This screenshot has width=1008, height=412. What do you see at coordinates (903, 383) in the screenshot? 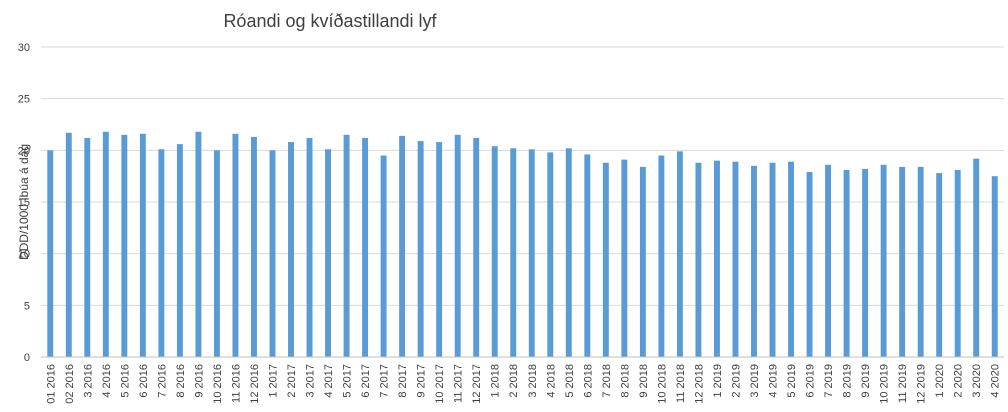
I see `x-tick-label: 11 2019` at bounding box center [903, 383].